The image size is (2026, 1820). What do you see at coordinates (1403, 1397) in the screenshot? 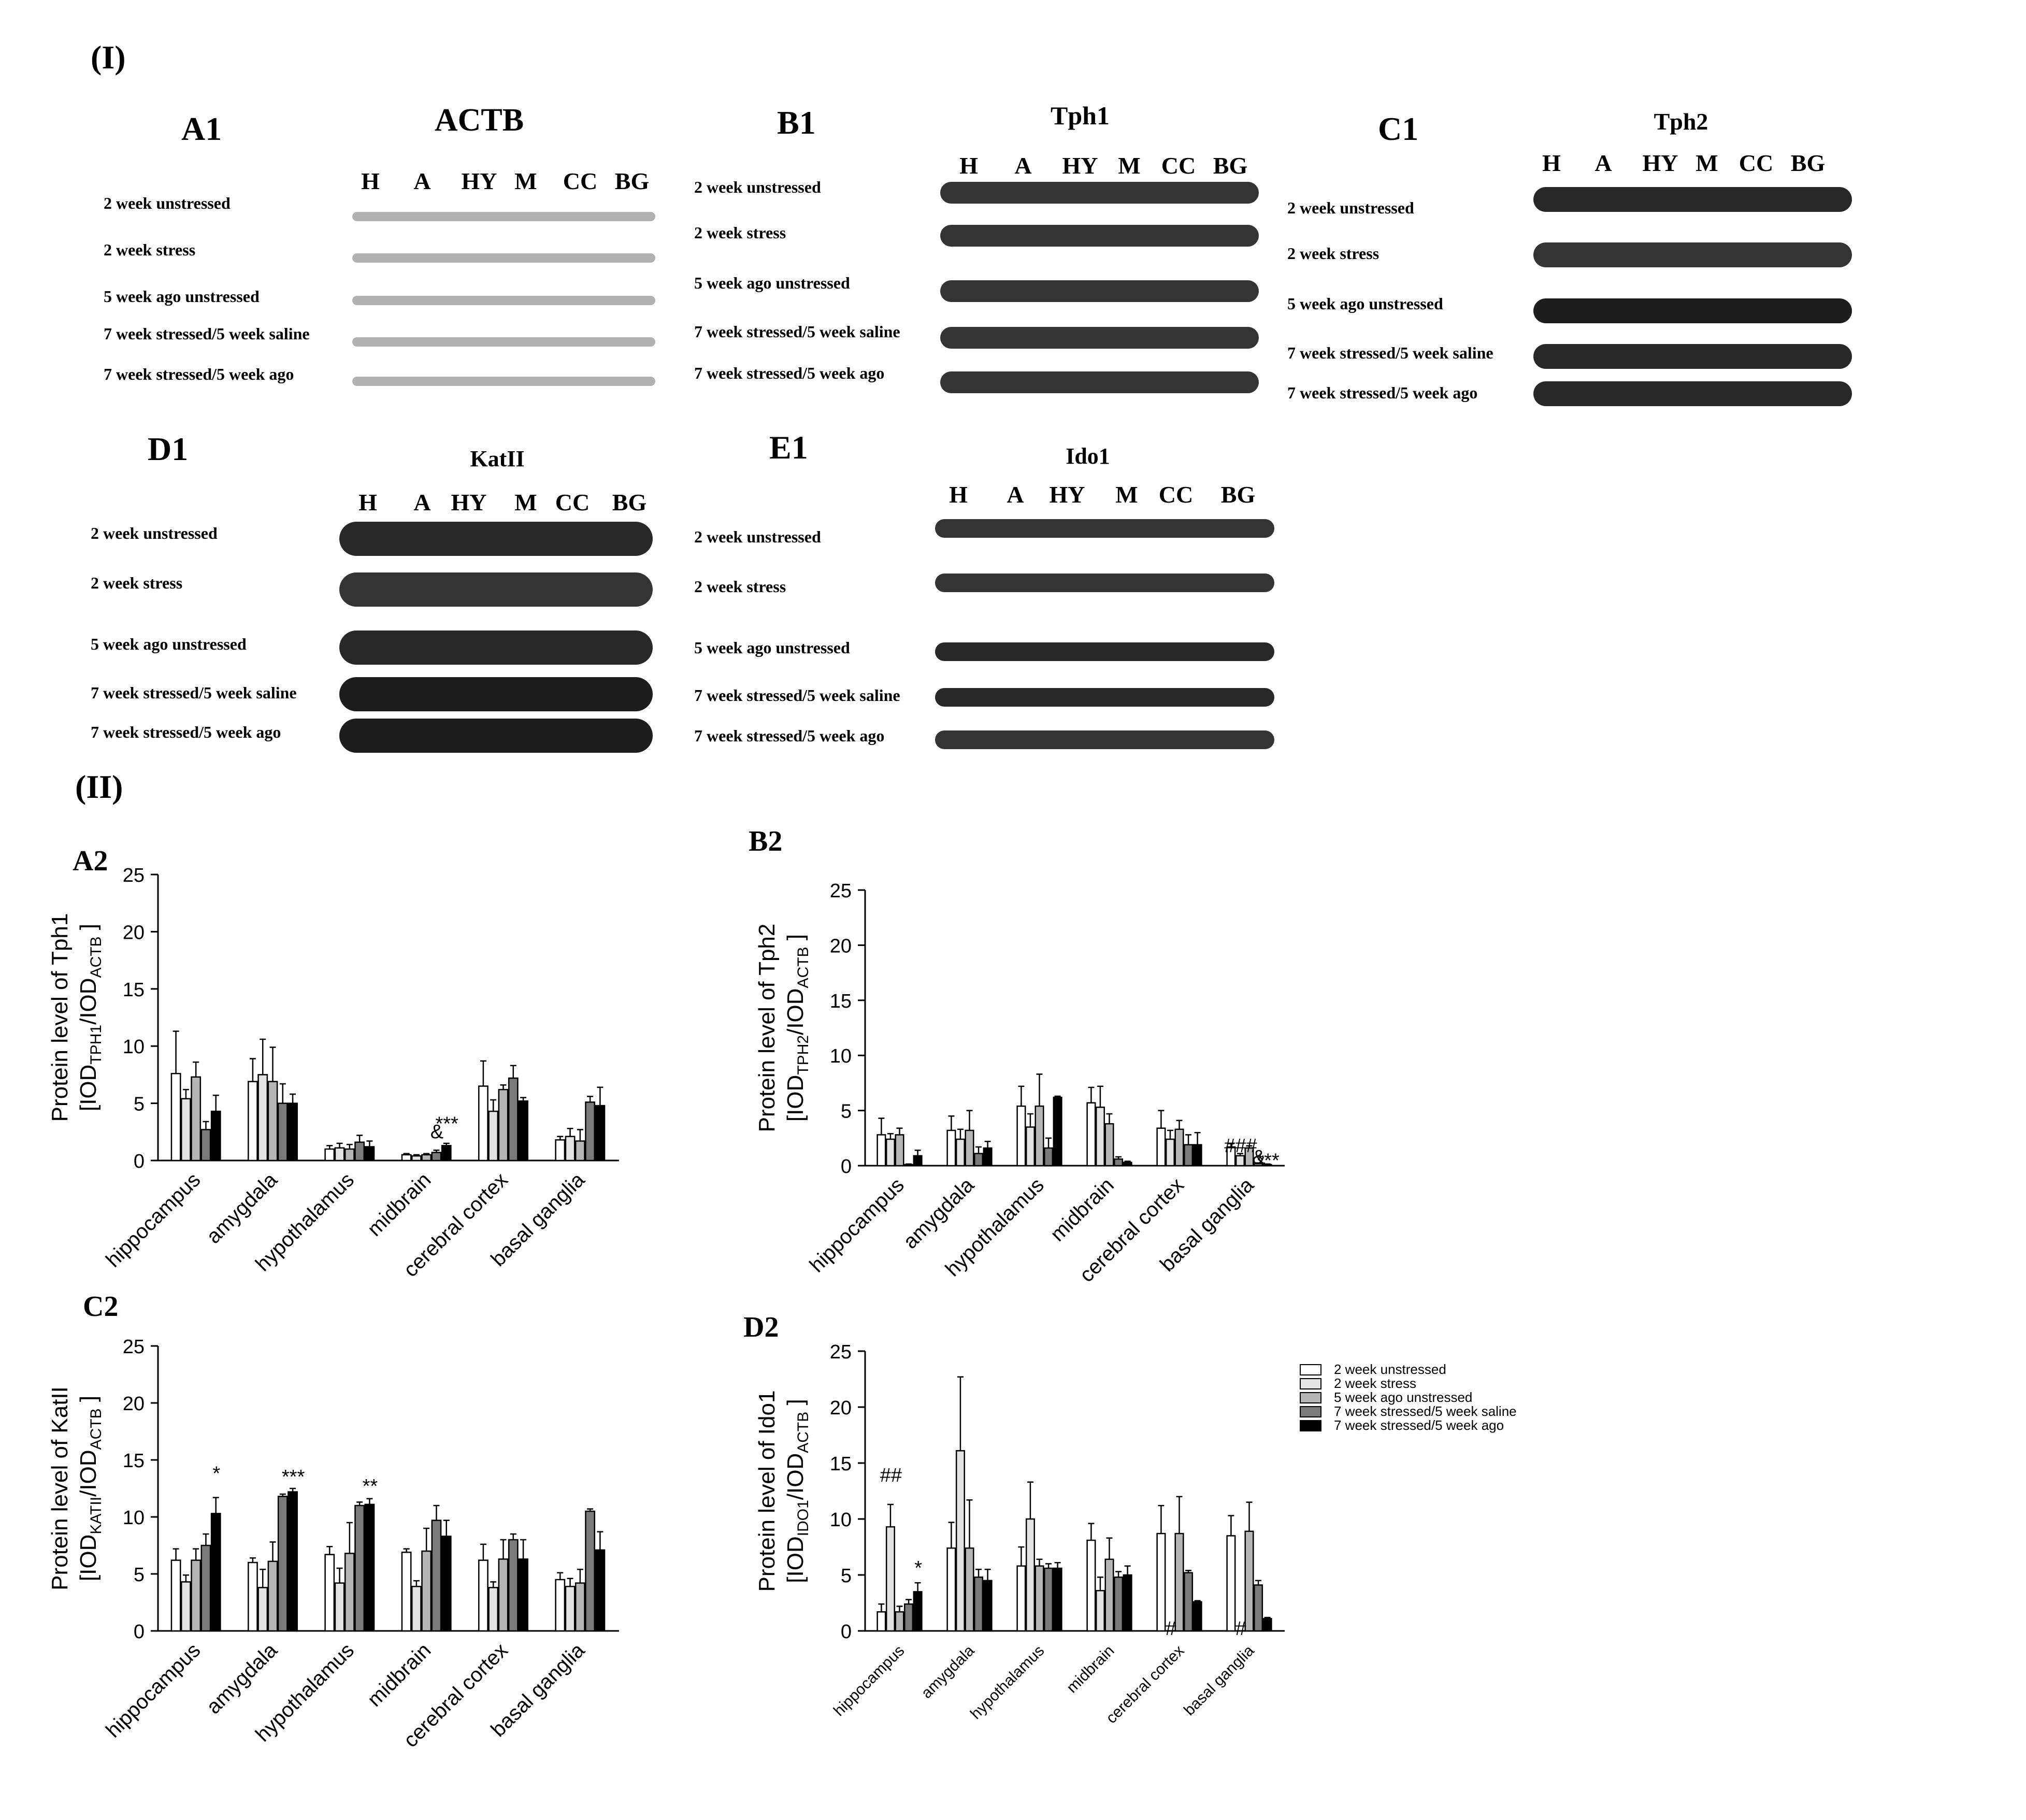
I see `legend-entry: 5 week ago unstressed` at bounding box center [1403, 1397].